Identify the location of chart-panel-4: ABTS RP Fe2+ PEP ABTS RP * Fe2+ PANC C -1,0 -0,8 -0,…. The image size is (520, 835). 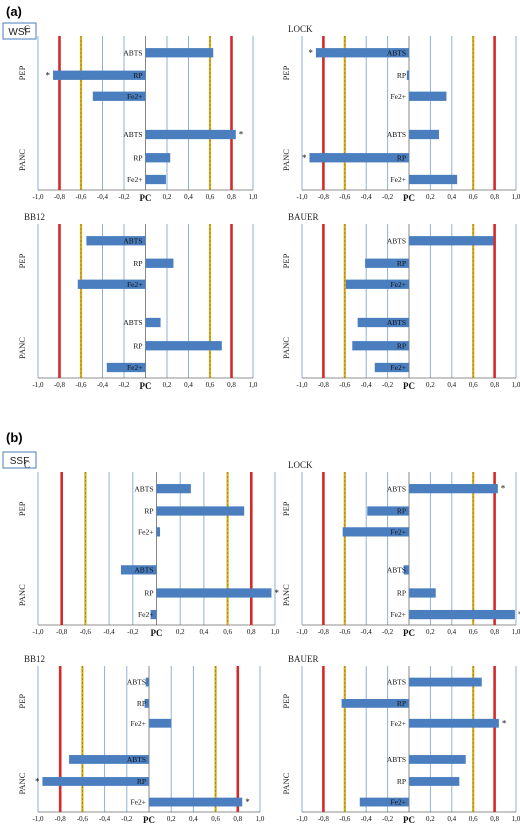
(148, 549).